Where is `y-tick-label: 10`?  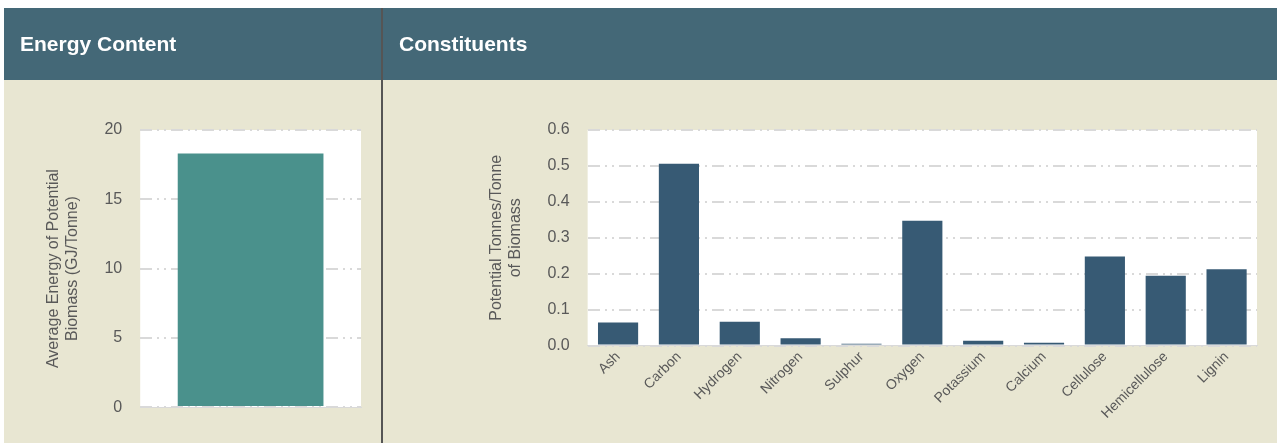 y-tick-label: 10 is located at coordinates (113, 267).